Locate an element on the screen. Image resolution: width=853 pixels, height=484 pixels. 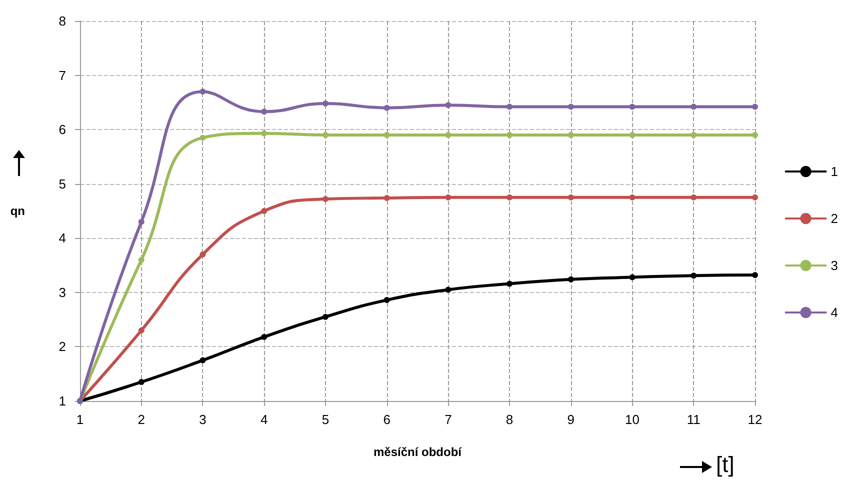
x-tick-label: 6 is located at coordinates (386, 419).